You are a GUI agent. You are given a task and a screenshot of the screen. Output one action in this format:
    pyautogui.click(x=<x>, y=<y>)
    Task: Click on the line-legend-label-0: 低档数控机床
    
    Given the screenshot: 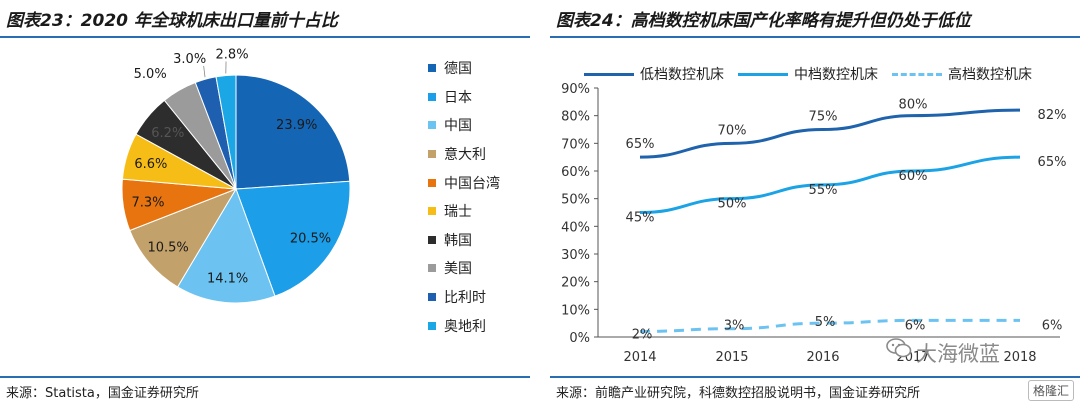 What is the action you would take?
    pyautogui.click(x=682, y=75)
    